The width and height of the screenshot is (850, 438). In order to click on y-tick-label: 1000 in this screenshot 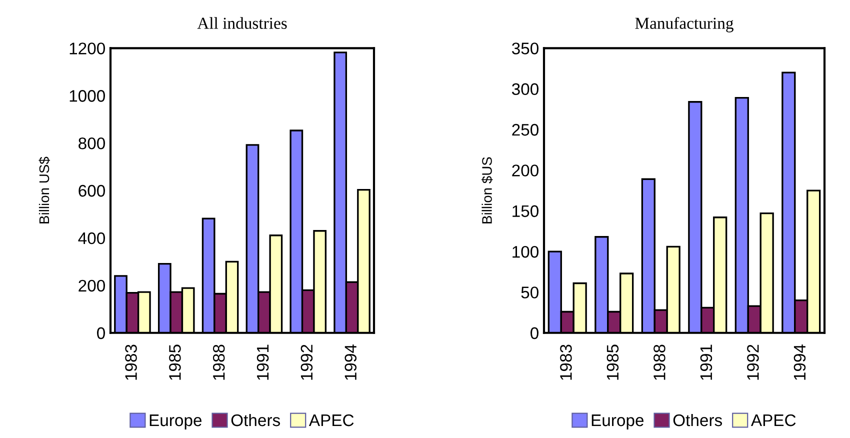, I will do `click(87, 96)`.